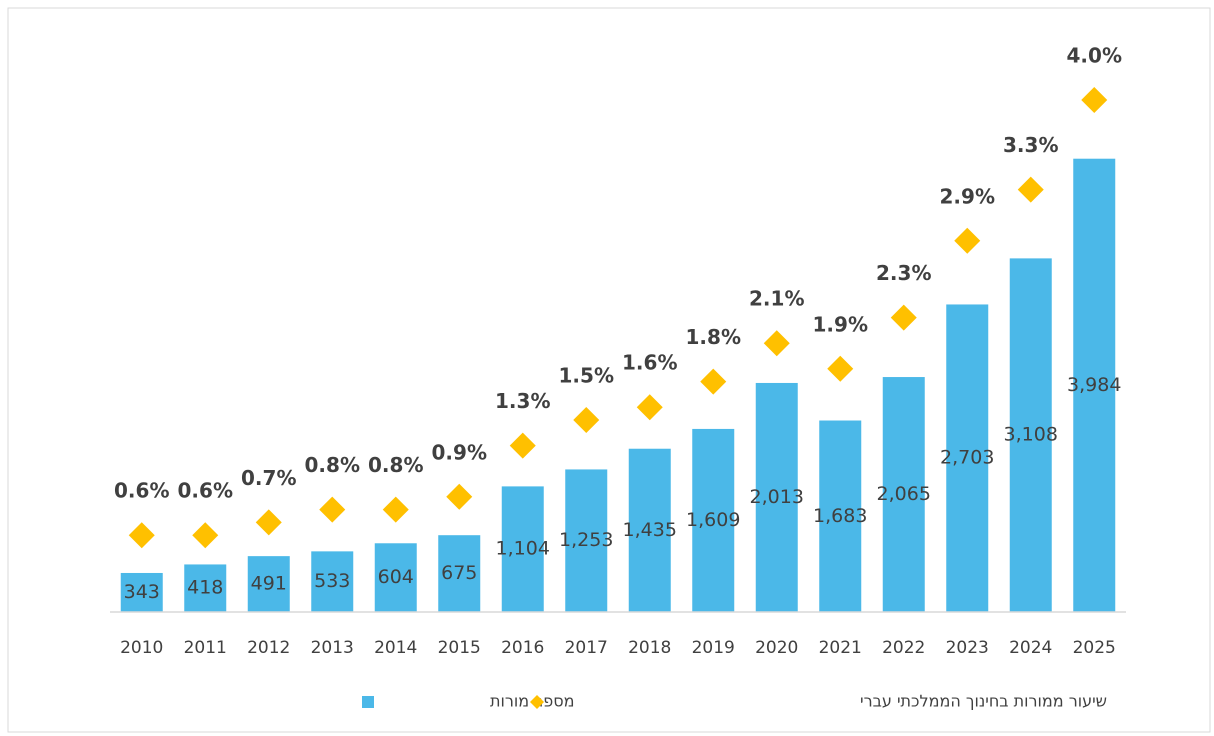  I want to click on bar-value-label: 3,984, so click(1094, 385).